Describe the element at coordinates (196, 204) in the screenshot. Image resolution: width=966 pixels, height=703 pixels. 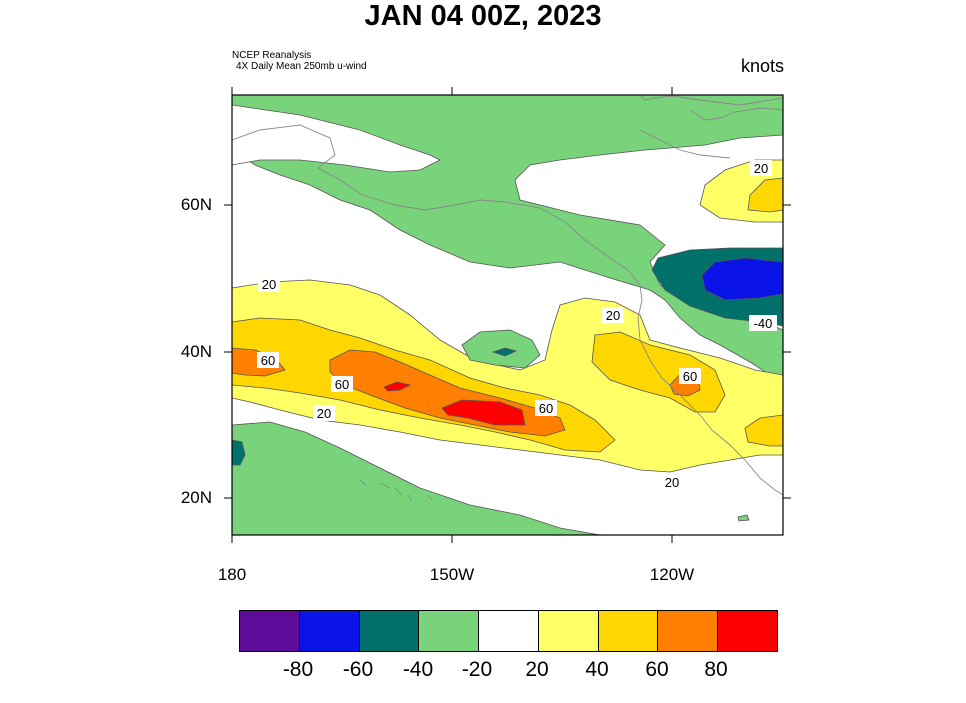
I see `lat-label-60n: 60N` at that location.